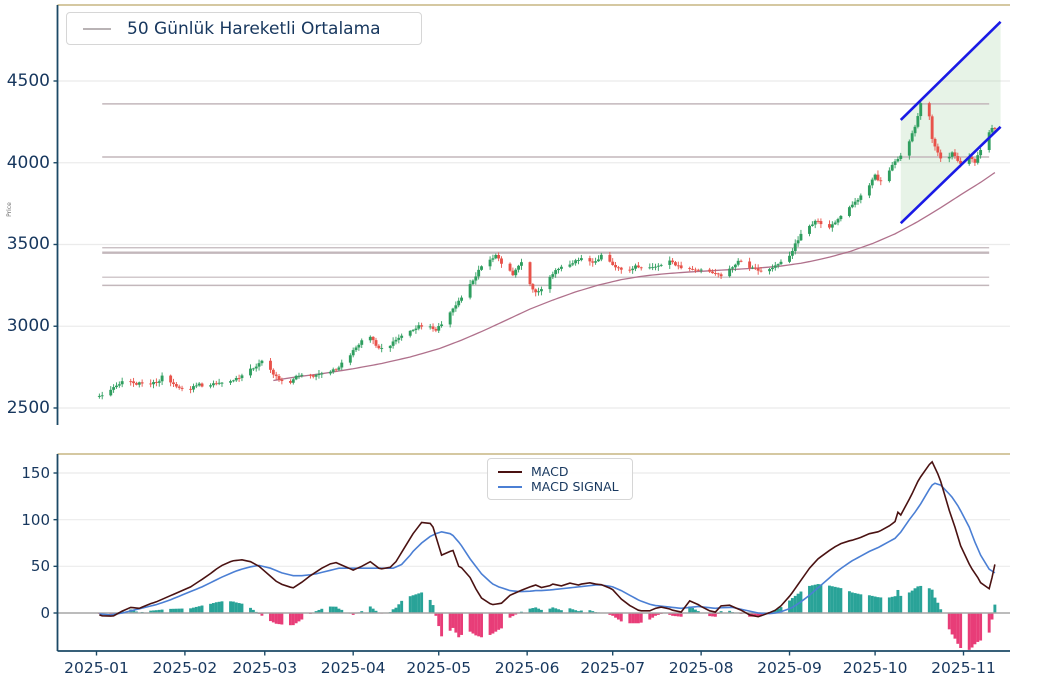 The height and width of the screenshot is (683, 1050). I want to click on macd-legend: MACD MACD SIGNAL, so click(560, 479).